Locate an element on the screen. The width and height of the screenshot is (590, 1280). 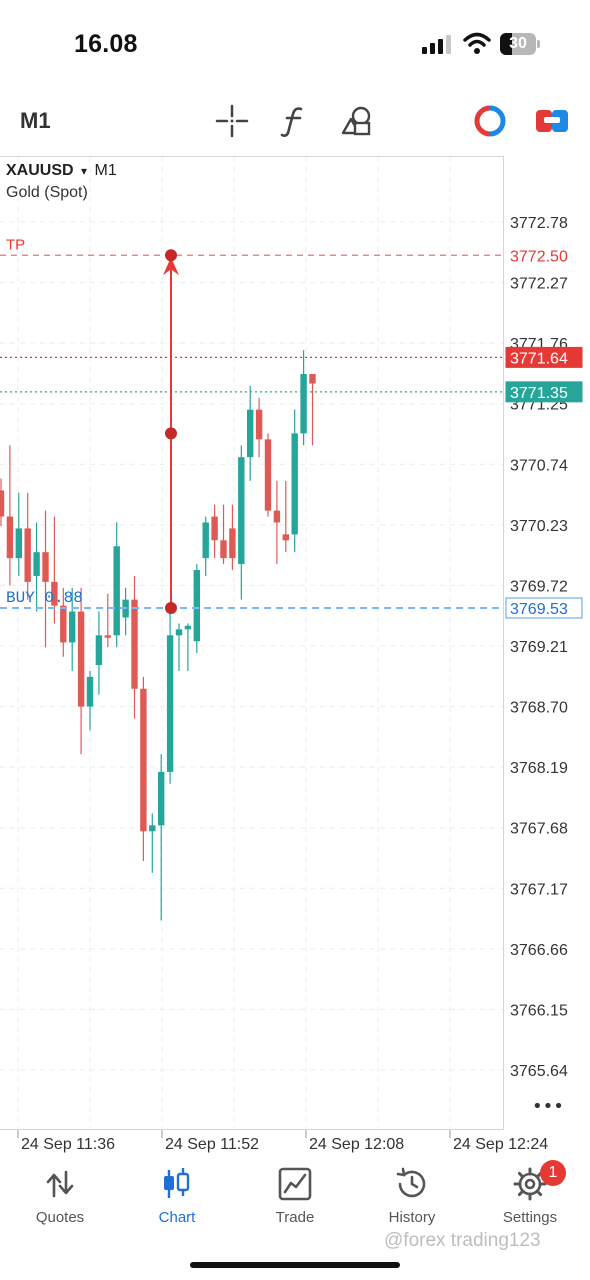
settings-gear-icon is located at coordinates (530, 1184).